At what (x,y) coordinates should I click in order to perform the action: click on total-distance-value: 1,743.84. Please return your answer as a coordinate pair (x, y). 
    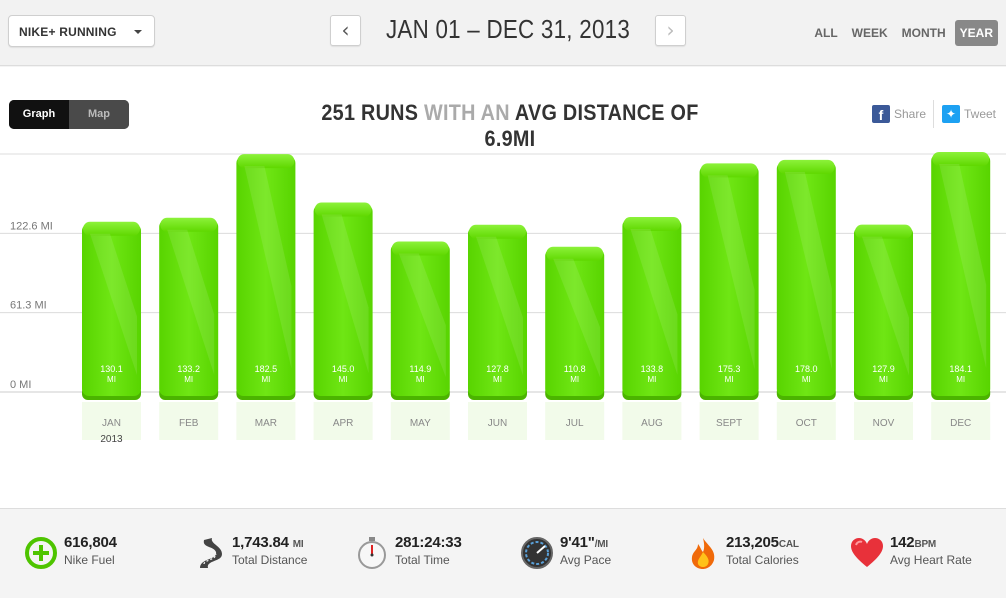
    Looking at the image, I should click on (260, 542).